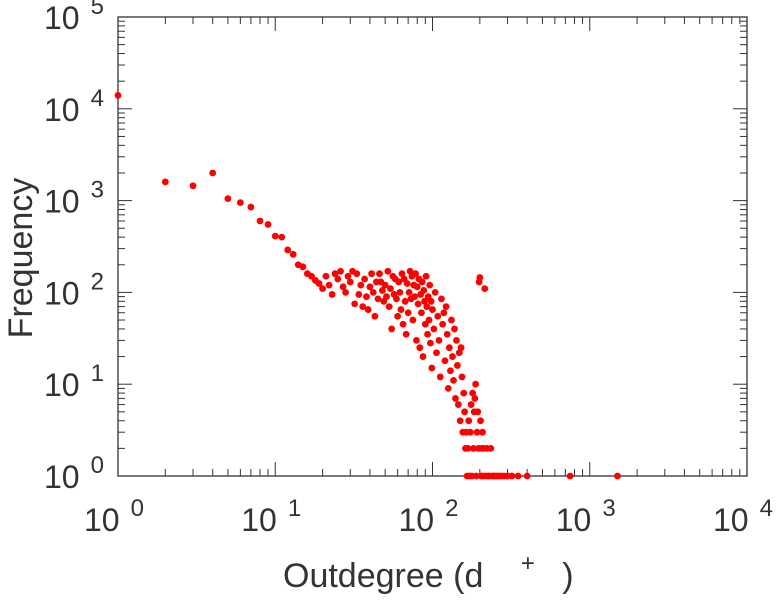 The image size is (779, 600). Describe the element at coordinates (74, 381) in the screenshot. I see `y-tick-label: 10 1` at that location.